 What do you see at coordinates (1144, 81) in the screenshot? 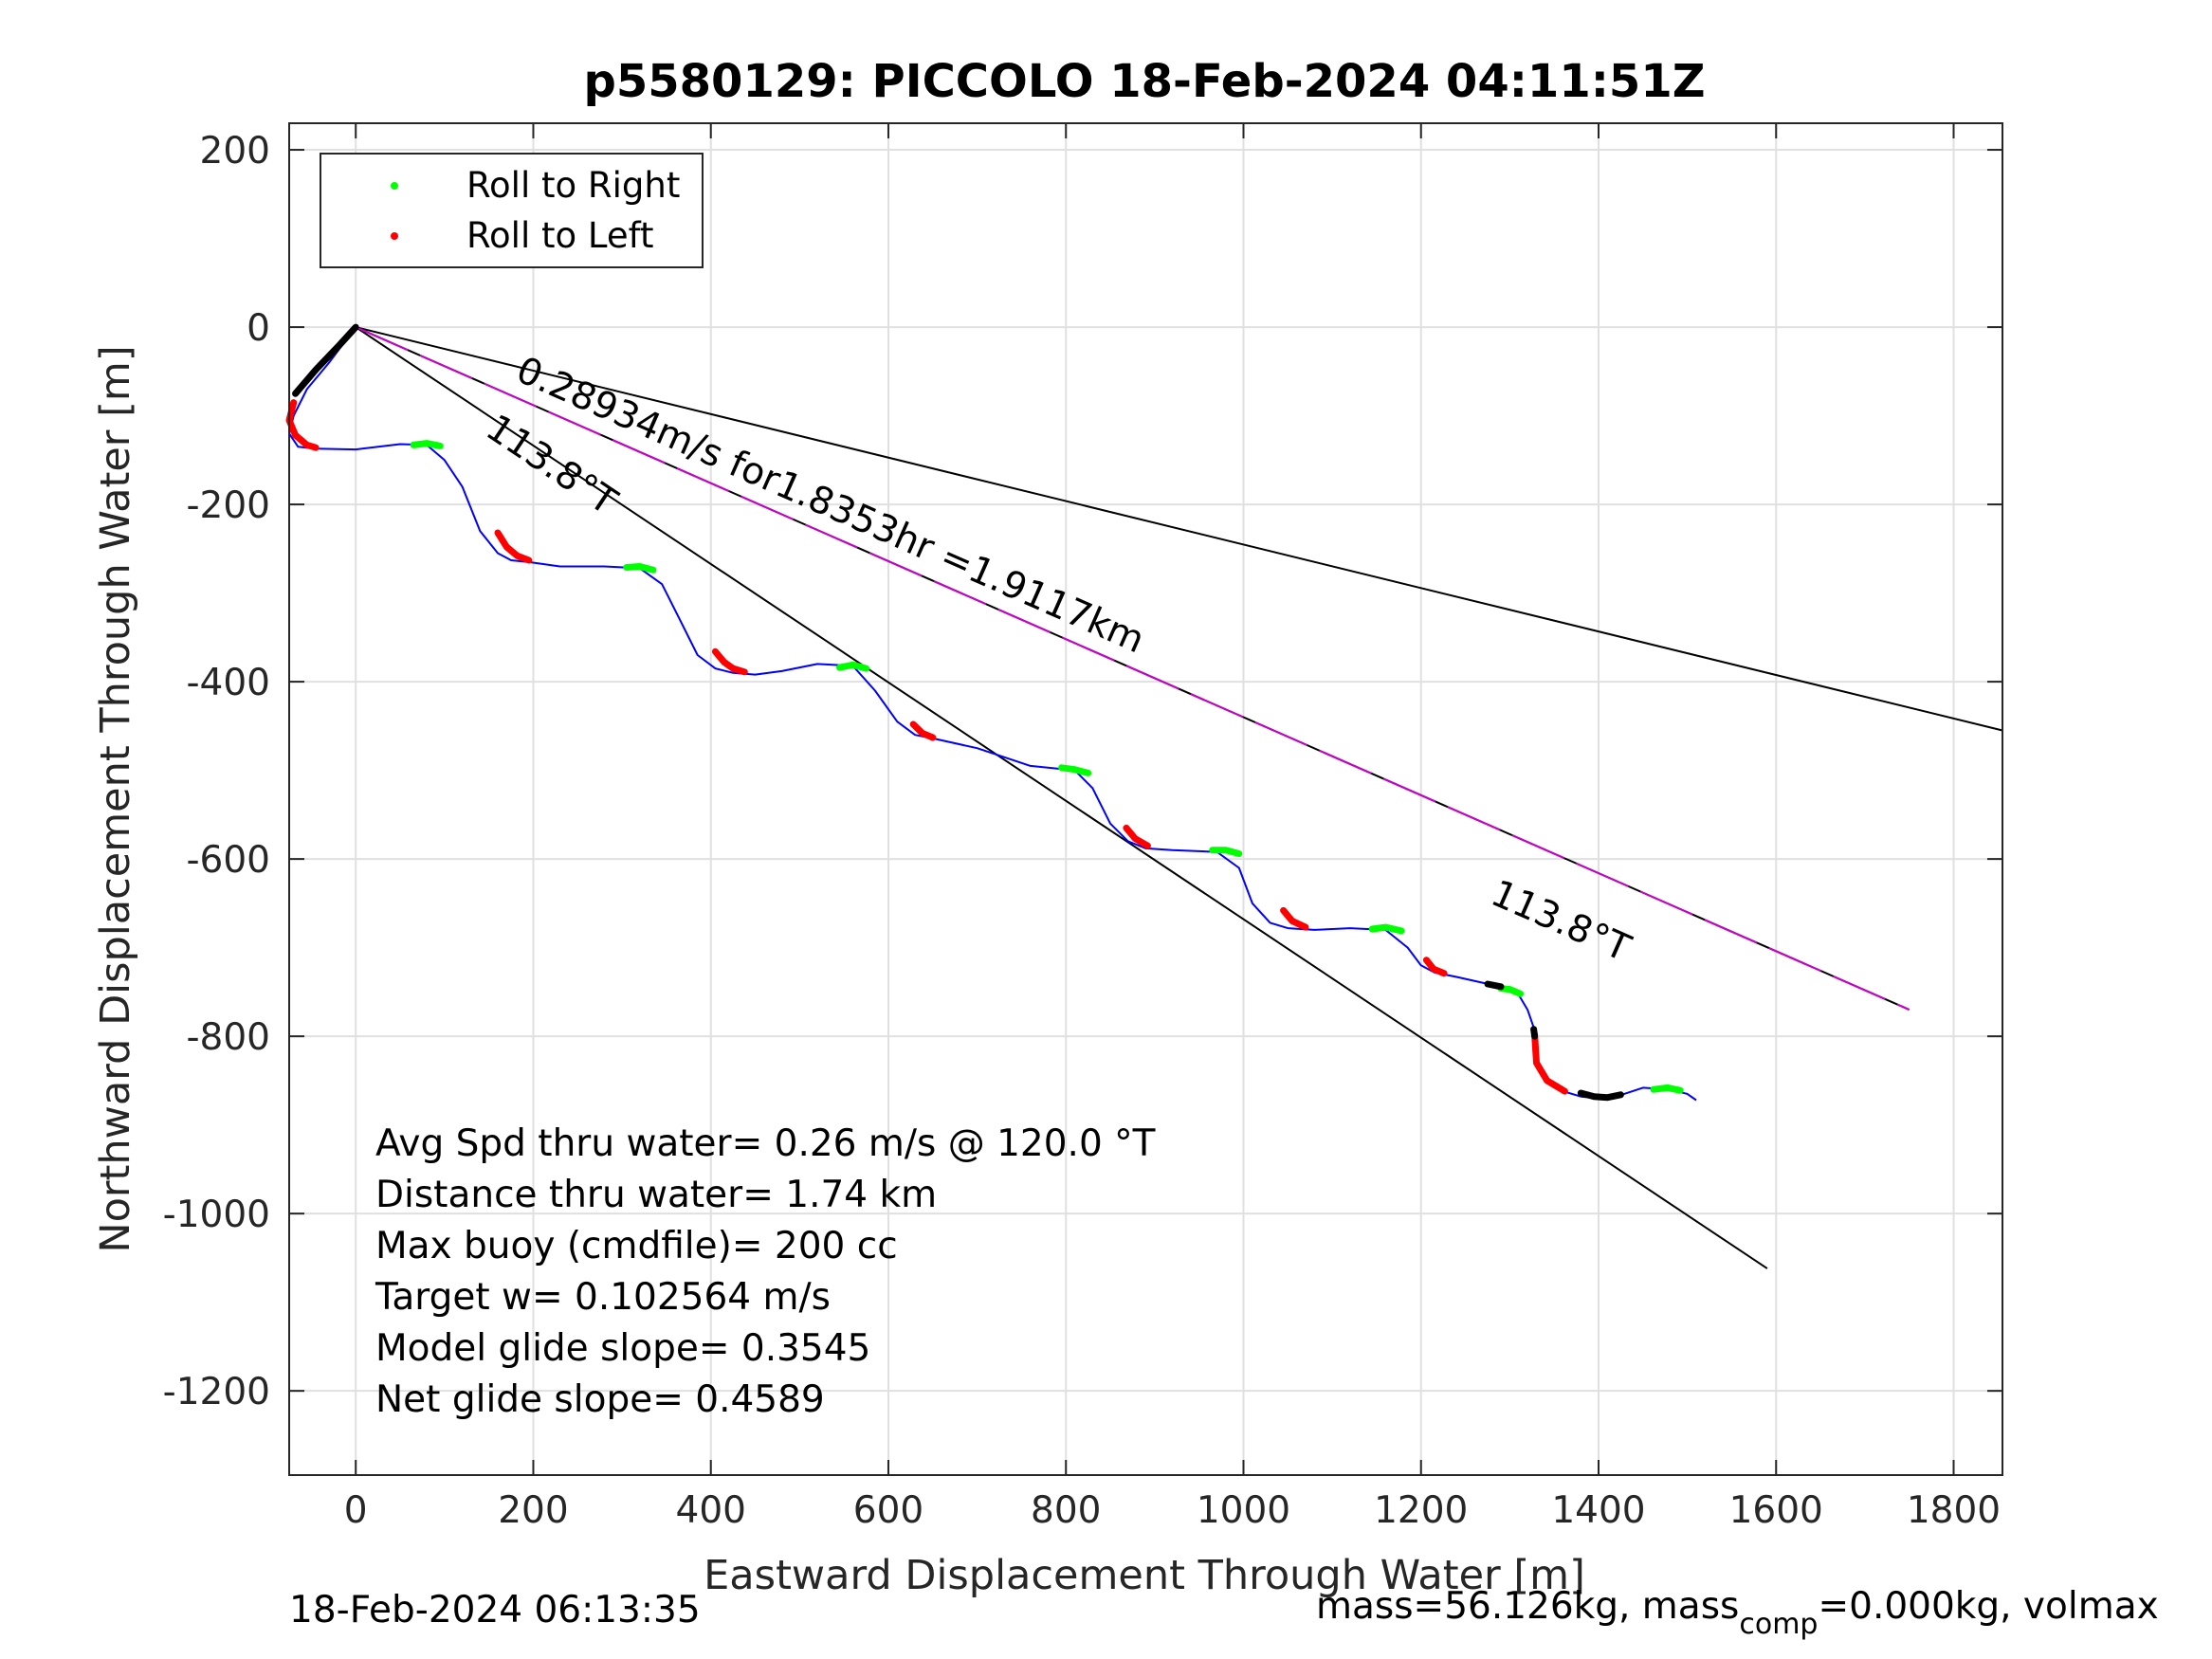
I see `chart-title: p5580129: PICCOLO 18-Feb-2024 04:11:51Z` at bounding box center [1144, 81].